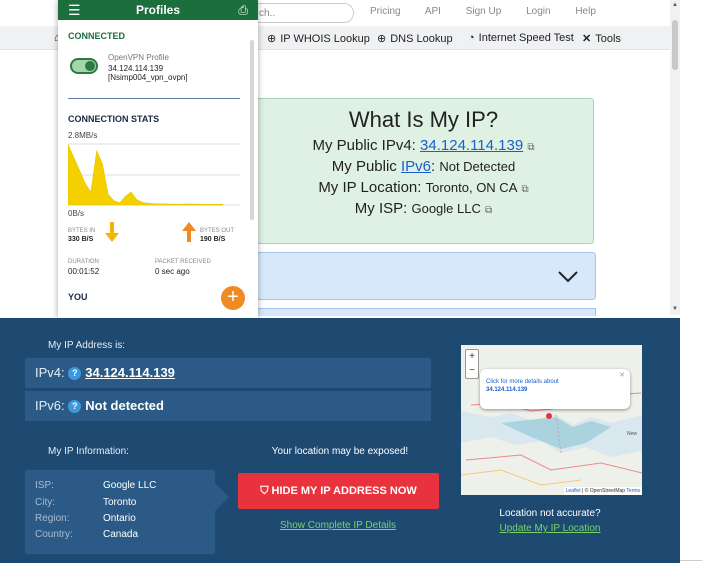  Describe the element at coordinates (266, 491) in the screenshot. I see `shield-icon: ⛉` at that location.